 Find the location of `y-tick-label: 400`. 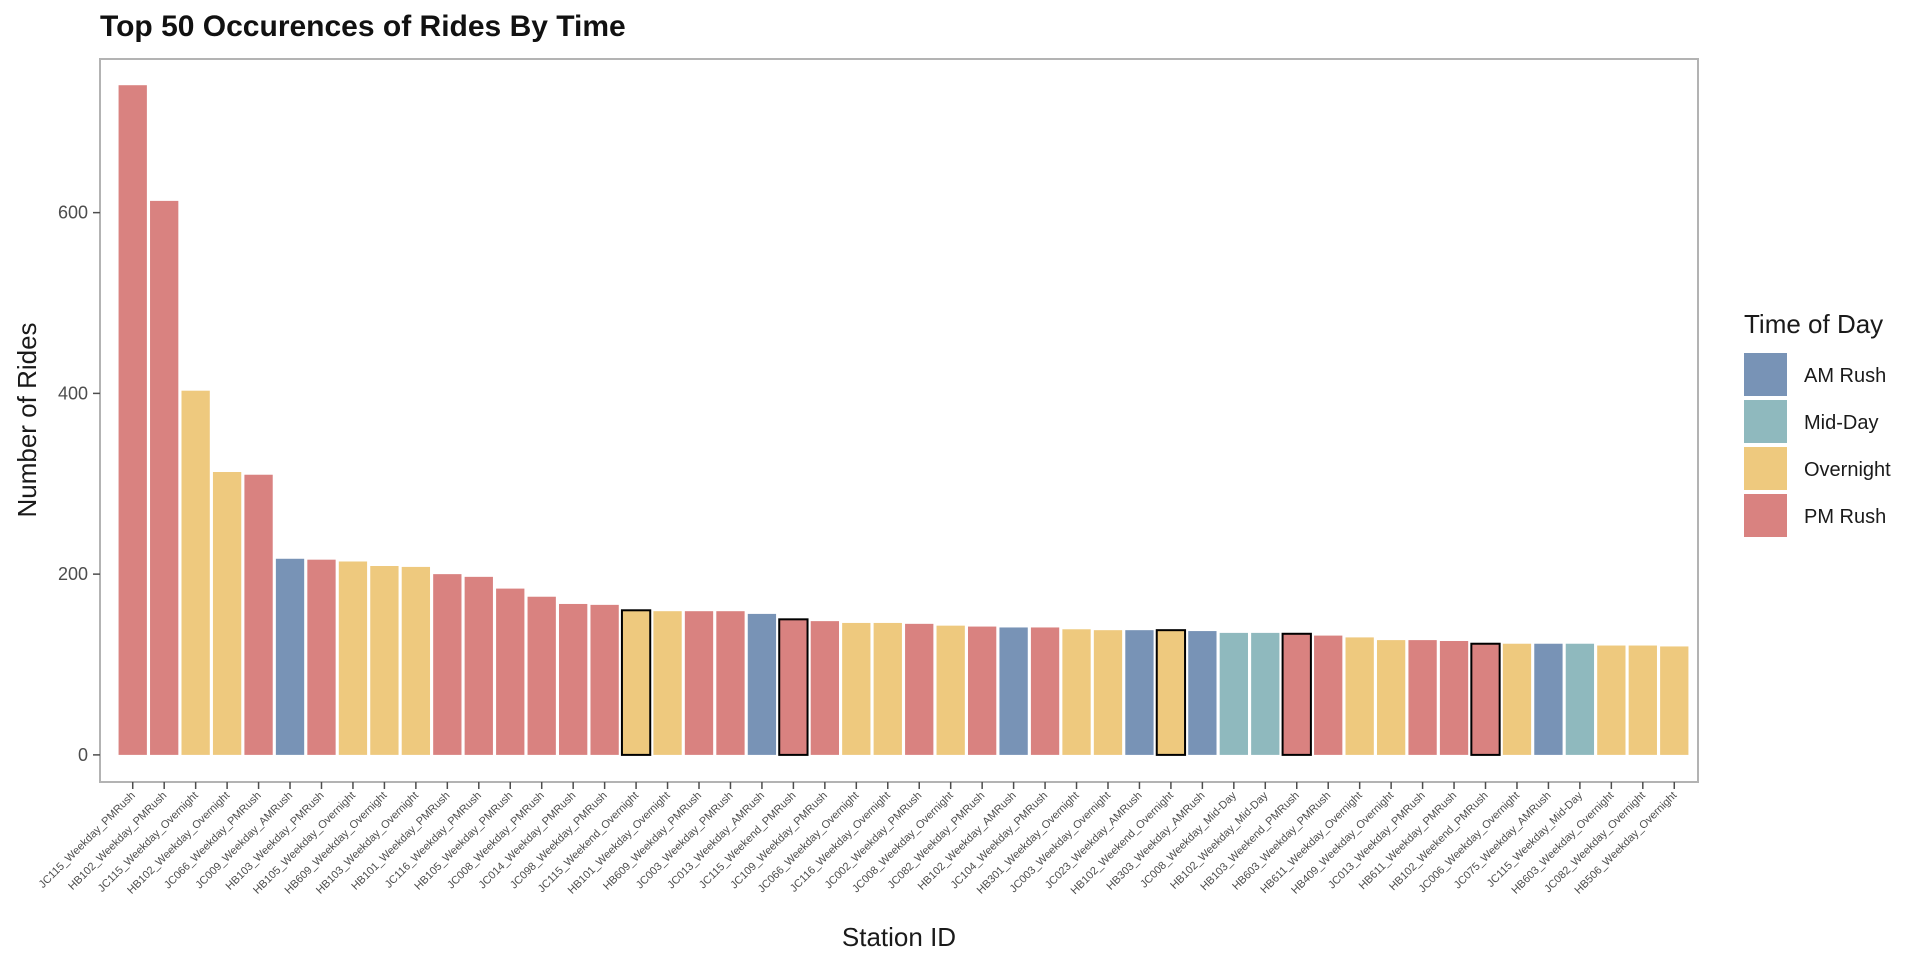

y-tick-label: 400 is located at coordinates (73, 393).